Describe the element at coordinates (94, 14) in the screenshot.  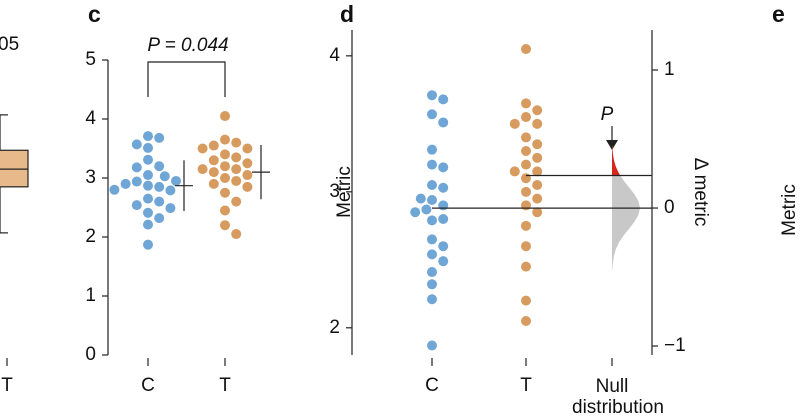
I see `panel-label: c` at that location.